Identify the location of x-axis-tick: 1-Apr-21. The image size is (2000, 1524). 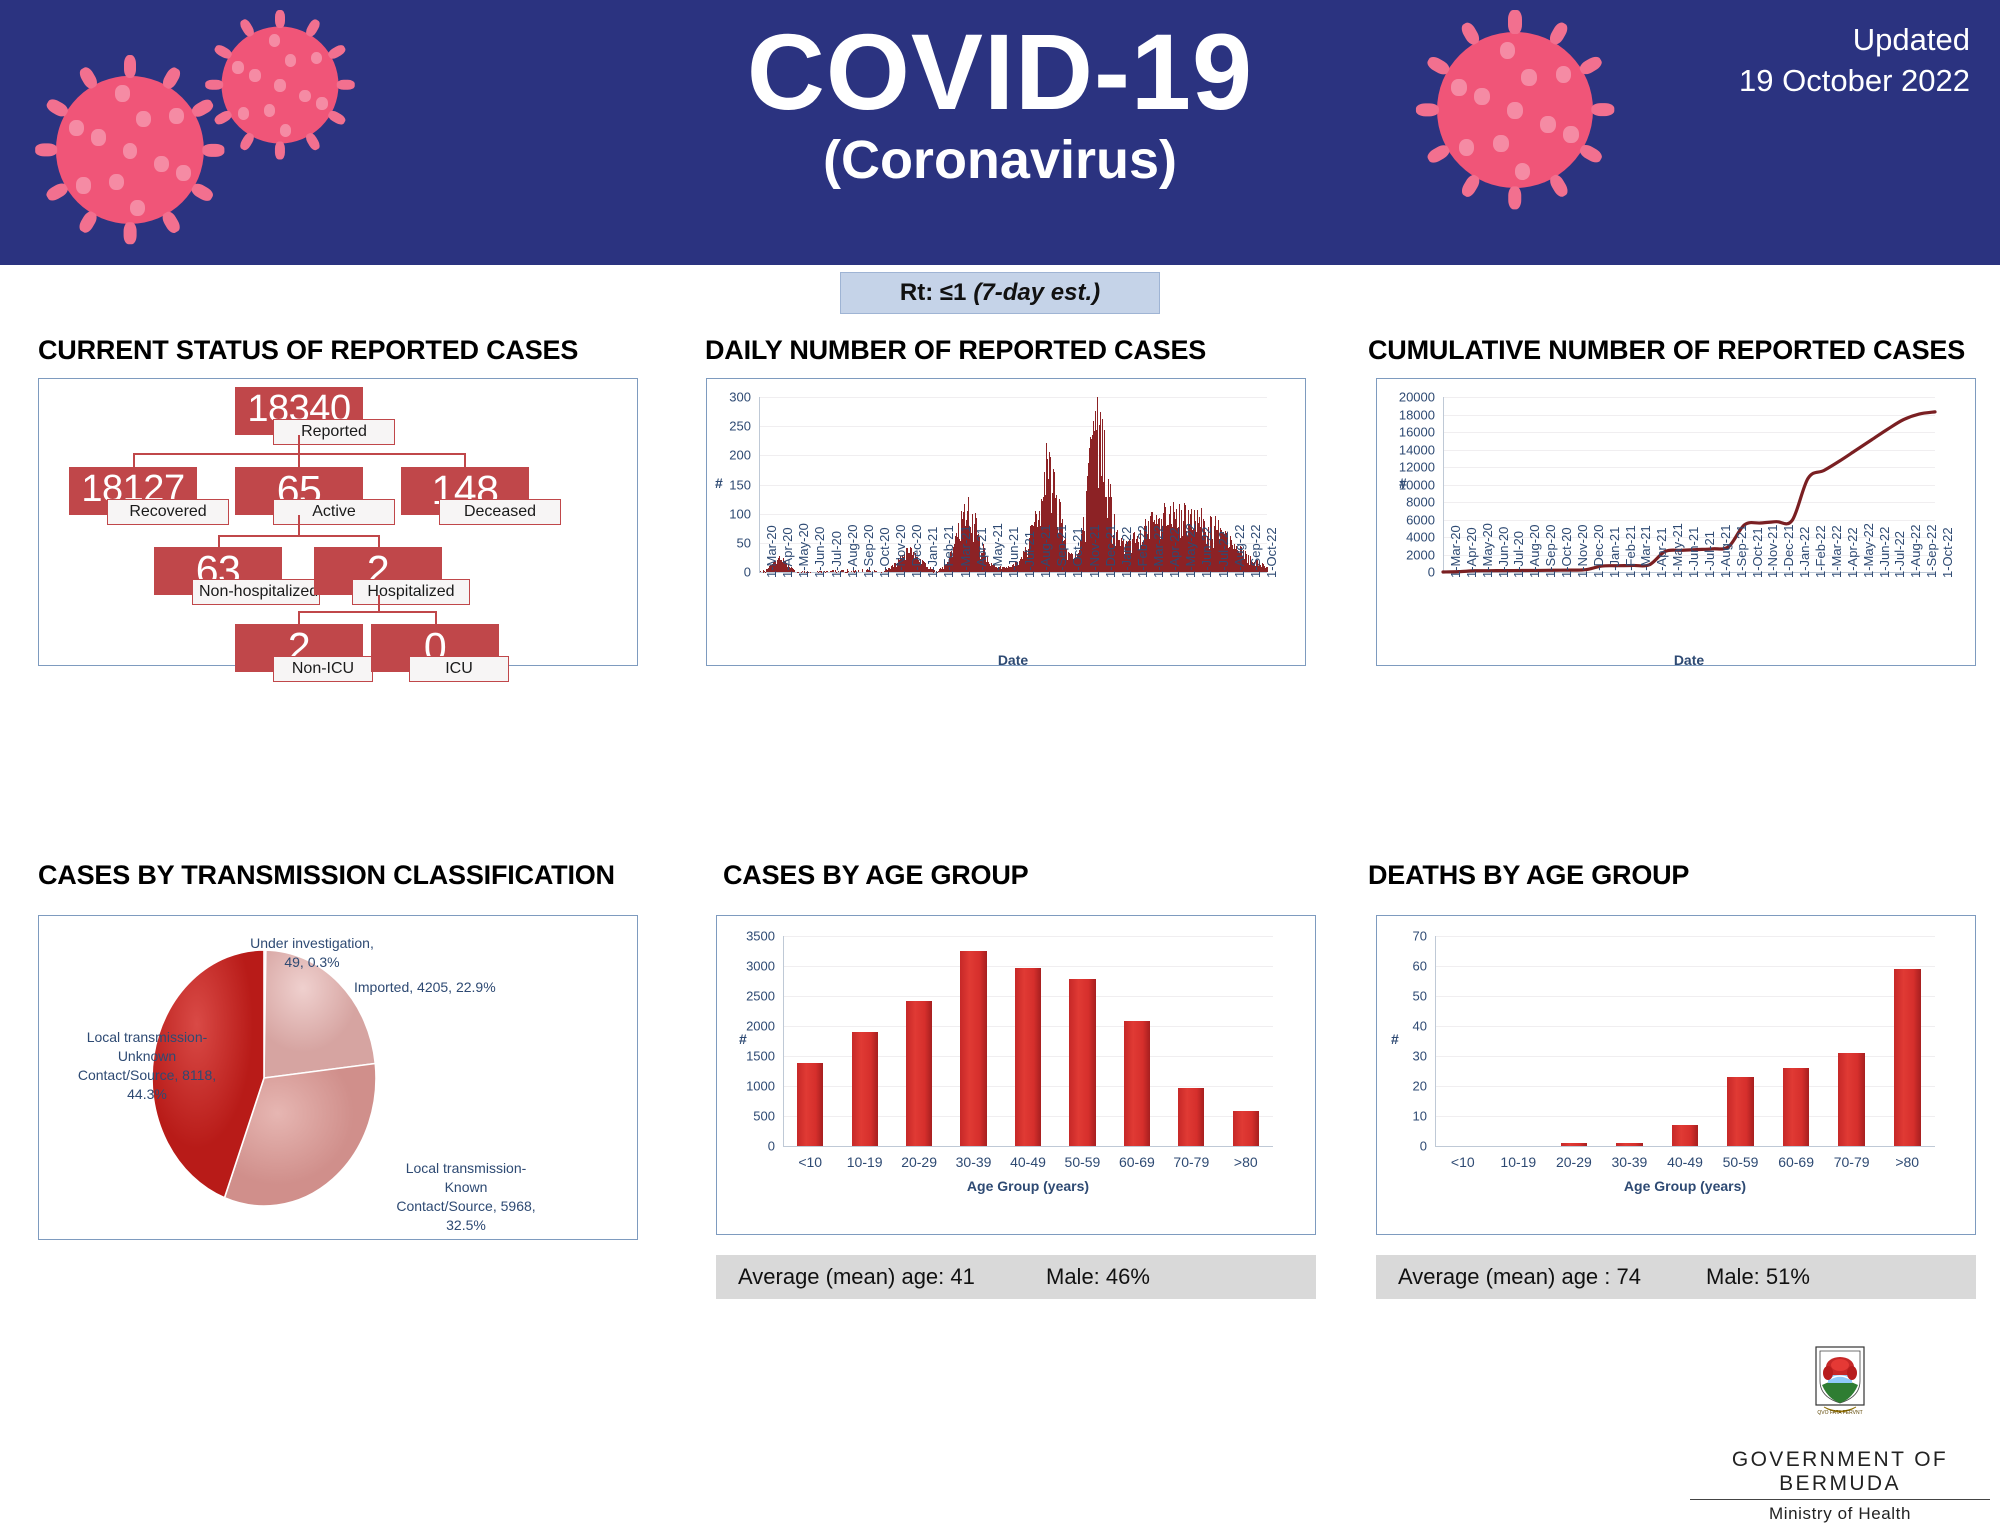
(1661, 552).